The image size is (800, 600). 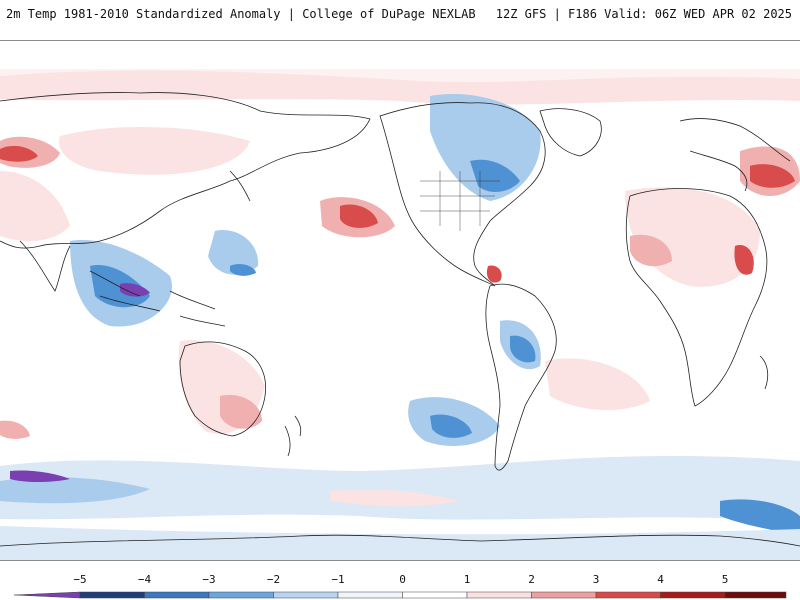 I want to click on colorbar-svg, so click(x=400, y=595).